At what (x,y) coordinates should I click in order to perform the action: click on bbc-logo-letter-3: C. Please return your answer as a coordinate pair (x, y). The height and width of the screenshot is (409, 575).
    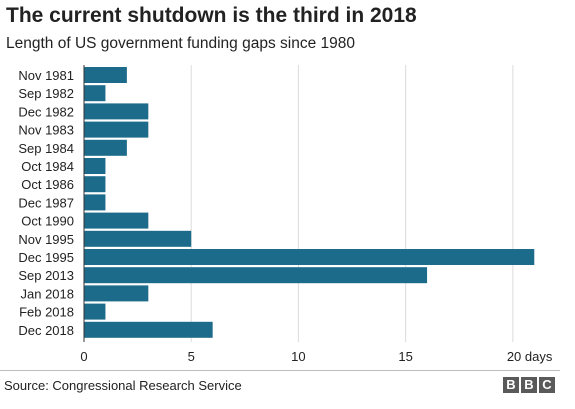
    Looking at the image, I should click on (547, 385).